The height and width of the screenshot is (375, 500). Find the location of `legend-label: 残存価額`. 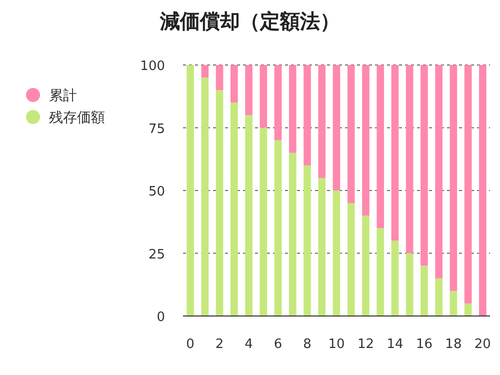

legend-label: 残存価額 is located at coordinates (77, 118).